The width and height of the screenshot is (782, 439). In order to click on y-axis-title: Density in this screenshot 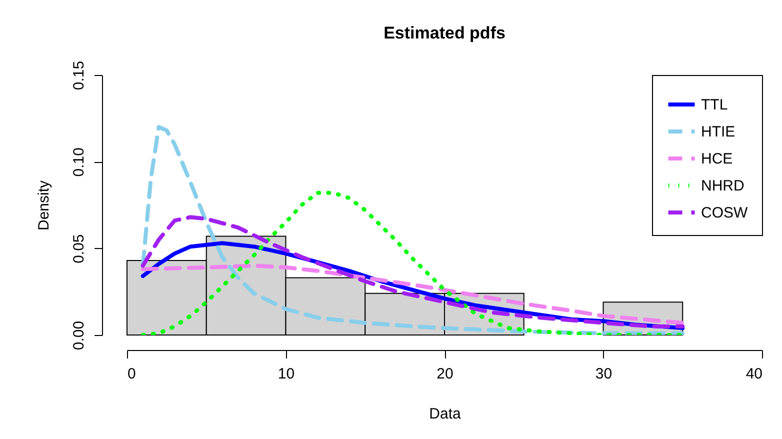, I will do `click(44, 205)`.